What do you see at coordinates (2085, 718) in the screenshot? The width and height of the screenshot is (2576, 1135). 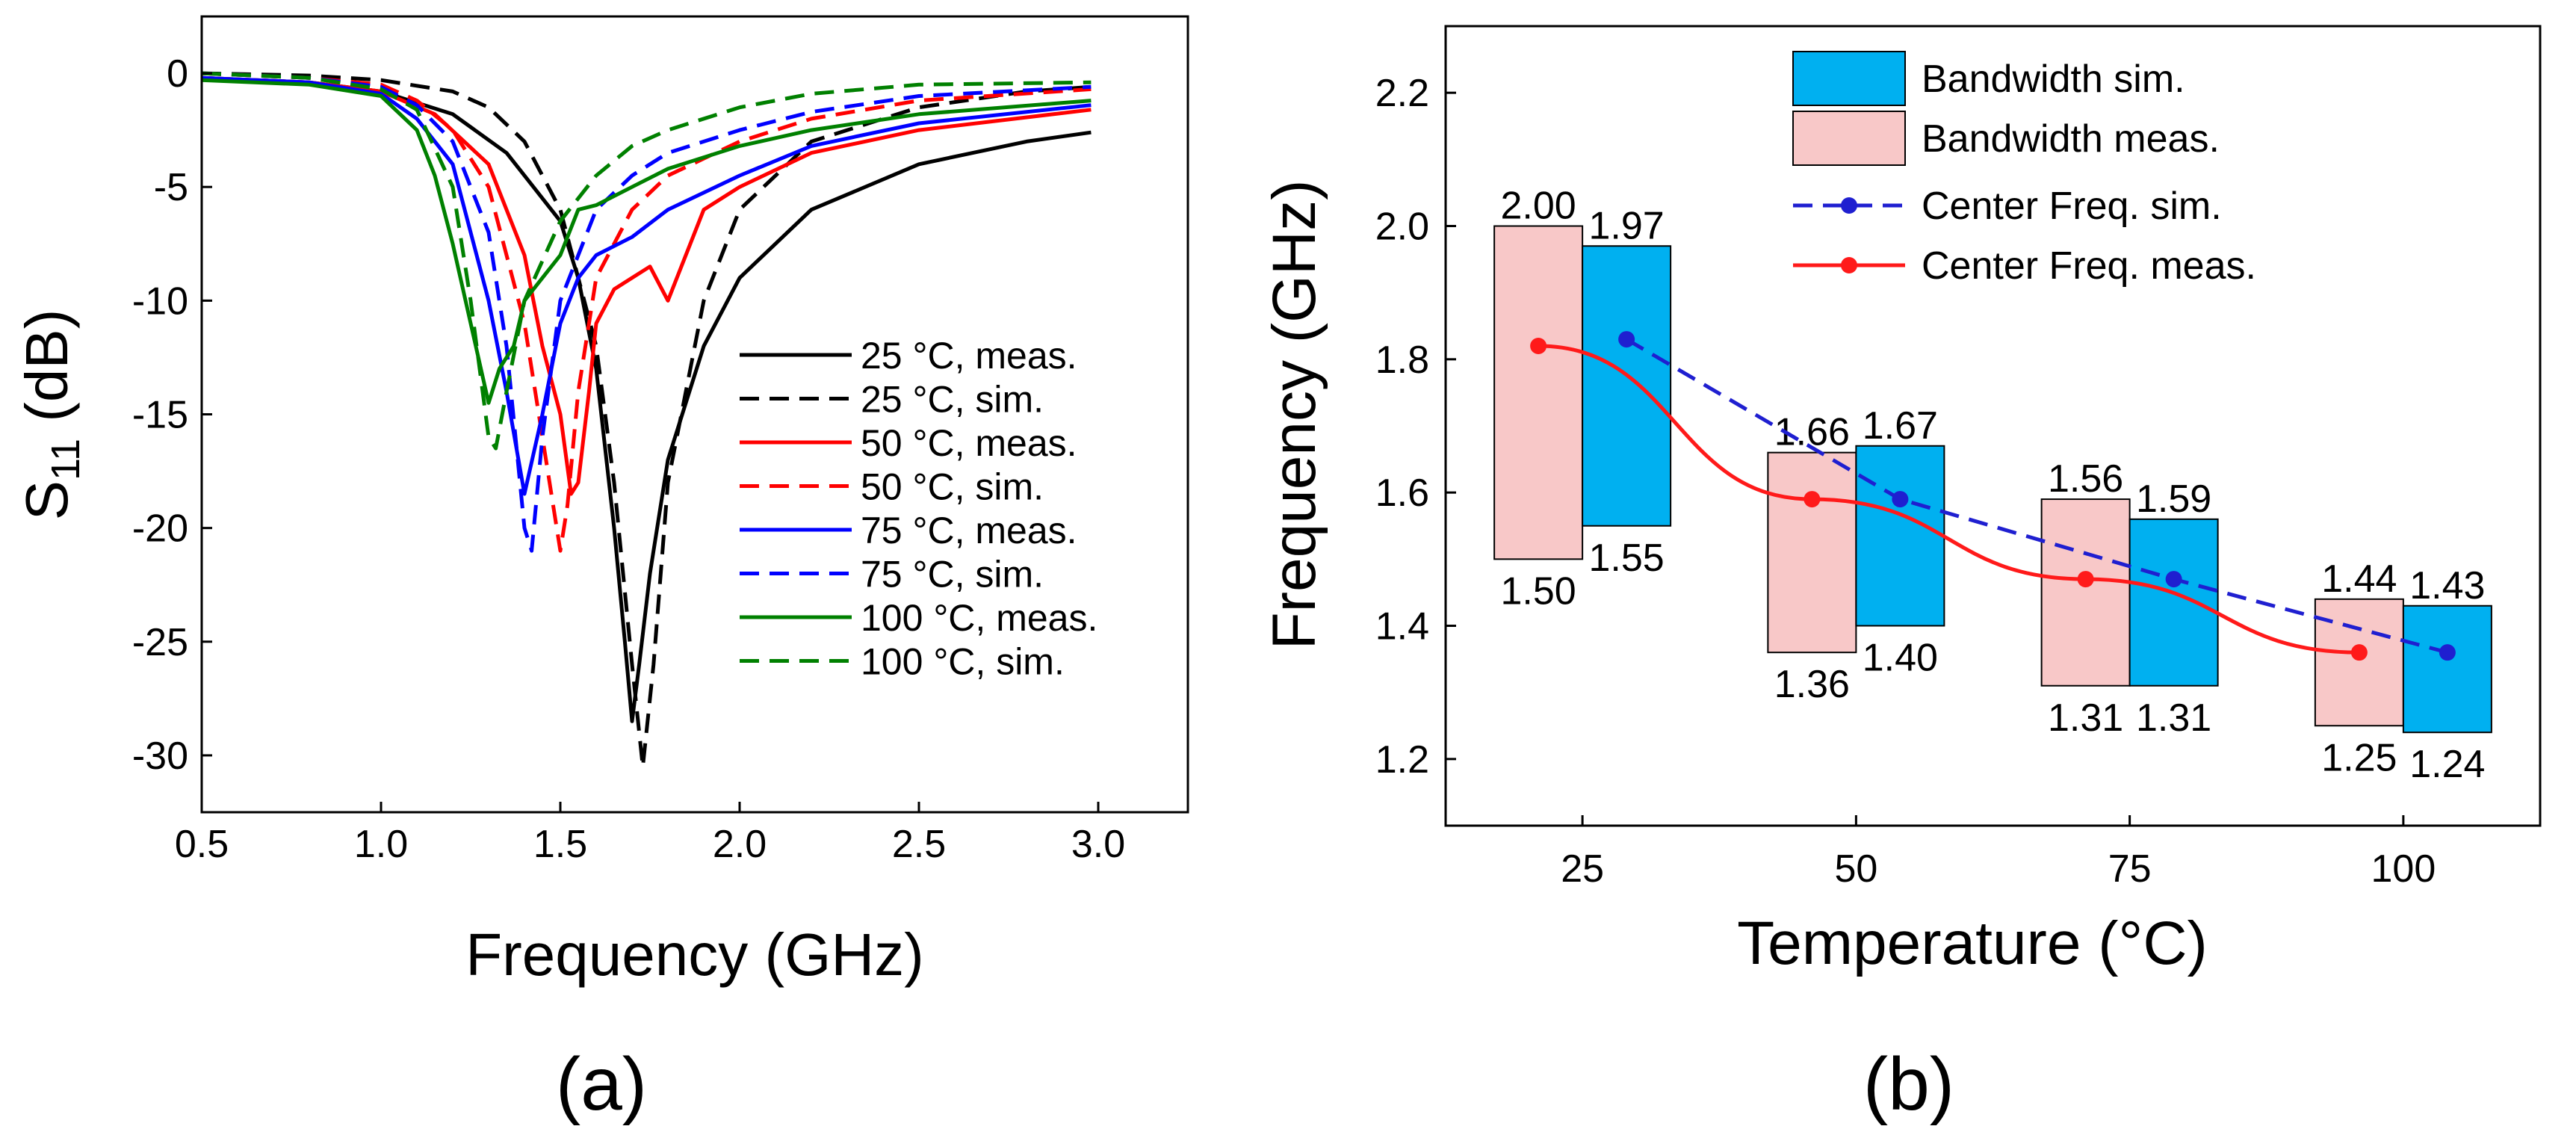 I see `bandwidth-meas-low-label: 1.31` at bounding box center [2085, 718].